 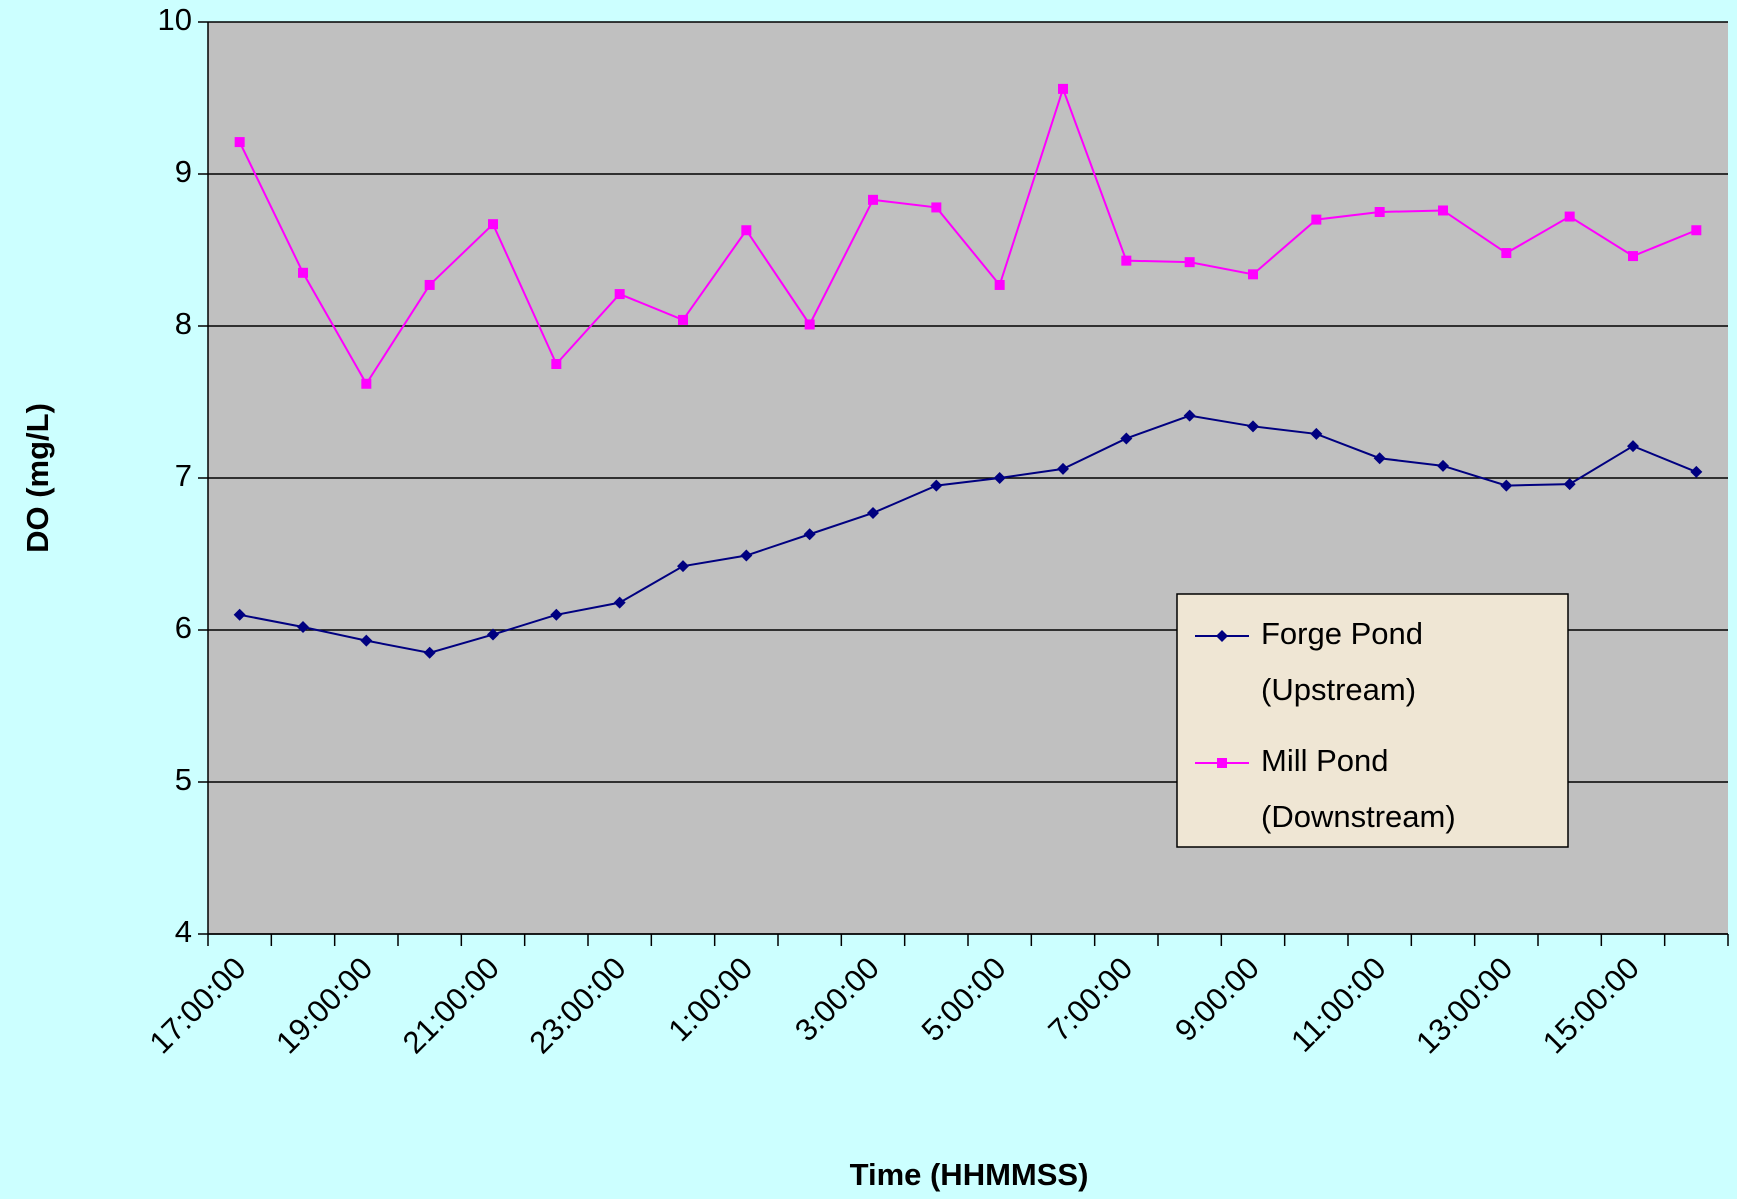 What do you see at coordinates (37, 478) in the screenshot?
I see `y-axis-title: DO (mg/L)` at bounding box center [37, 478].